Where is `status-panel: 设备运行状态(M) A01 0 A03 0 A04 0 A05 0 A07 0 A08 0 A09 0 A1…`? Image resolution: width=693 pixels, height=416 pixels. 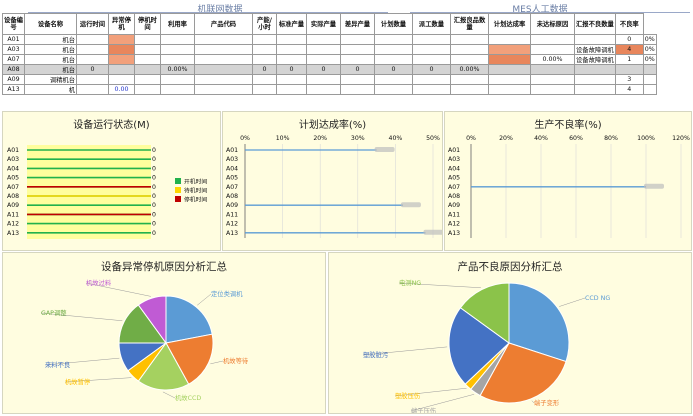 status-panel: 设备运行状态(M) A01 0 A03 0 A04 0 A05 0 A07 0 A08 0 A09 0 A1… is located at coordinates (111, 181).